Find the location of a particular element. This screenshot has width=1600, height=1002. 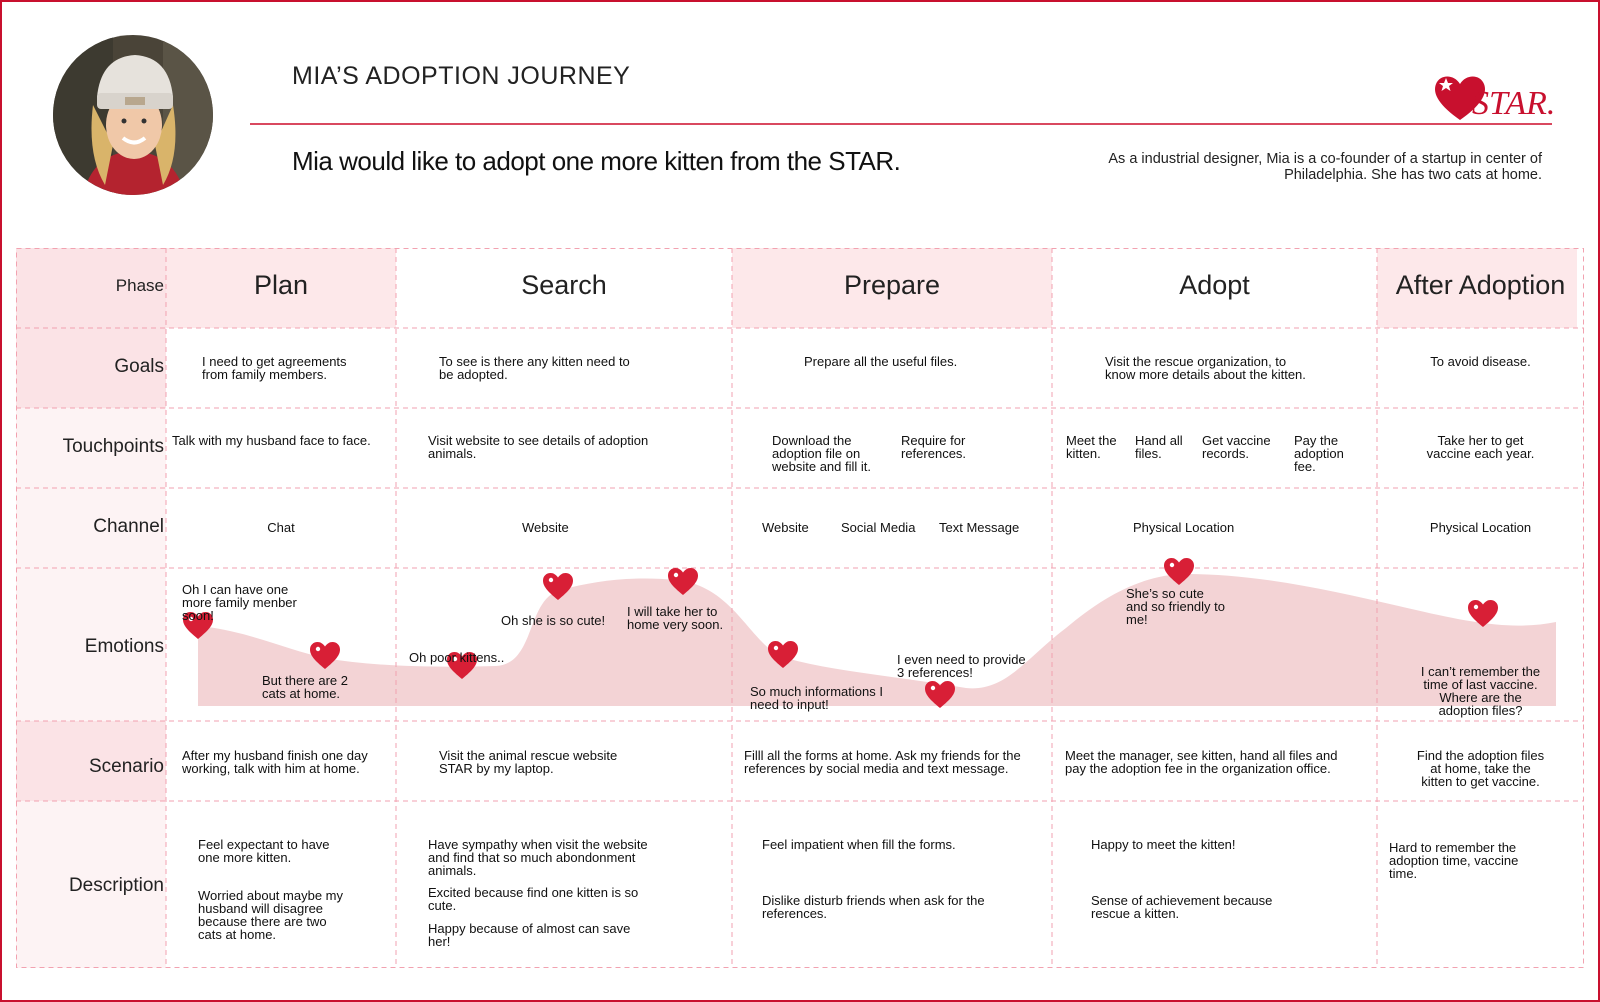

row-label-phase: Phase is located at coordinates (139, 285).